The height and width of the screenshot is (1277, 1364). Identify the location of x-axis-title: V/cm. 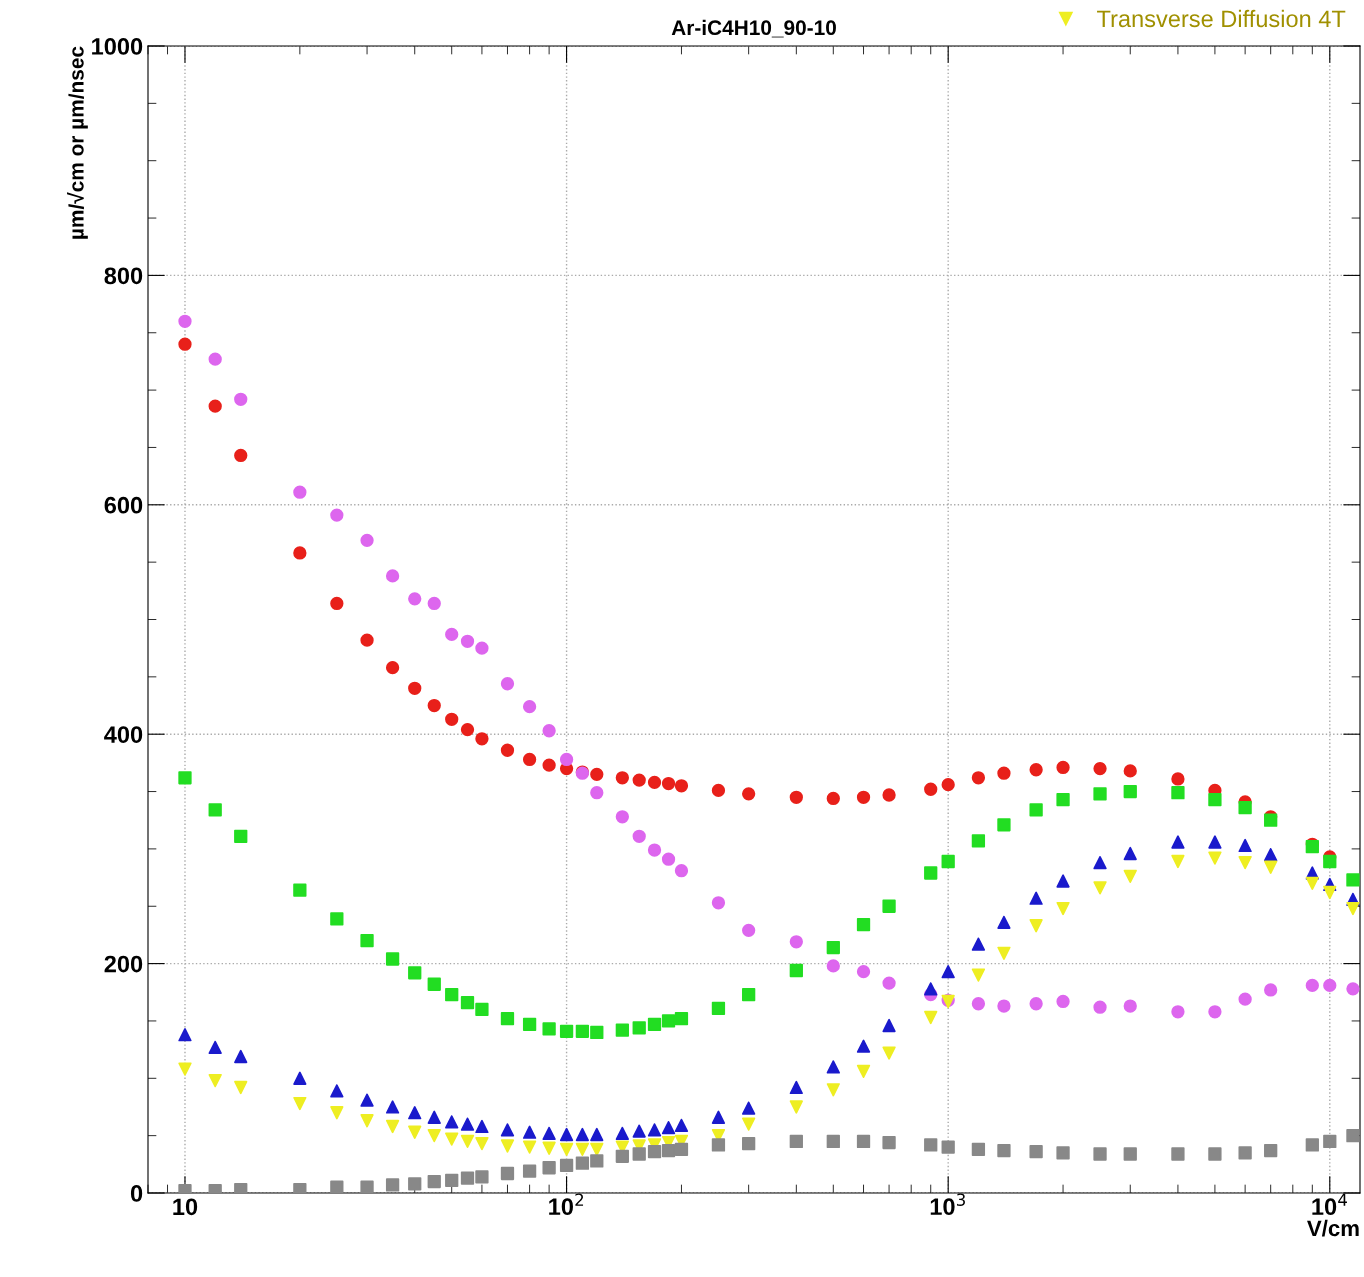
(1333, 1228).